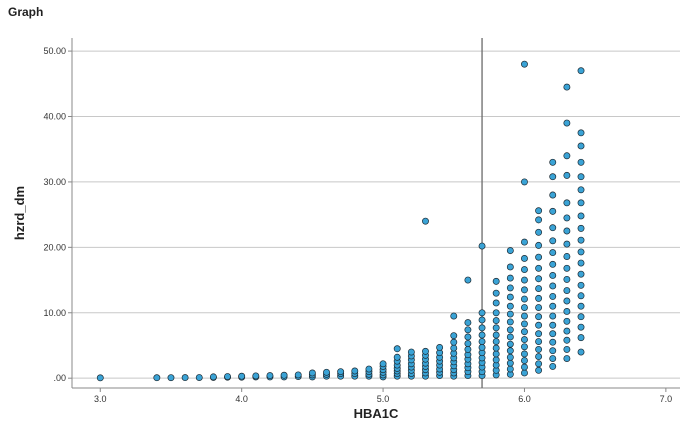 The image size is (685, 430). Describe the element at coordinates (376, 413) in the screenshot. I see `x-axis-title: HBA1C` at that location.